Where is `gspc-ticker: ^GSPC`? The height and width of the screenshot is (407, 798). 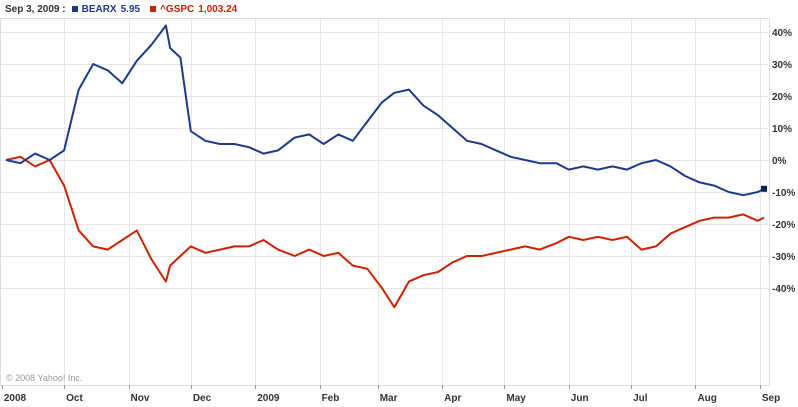
gspc-ticker: ^GSPC is located at coordinates (177, 9).